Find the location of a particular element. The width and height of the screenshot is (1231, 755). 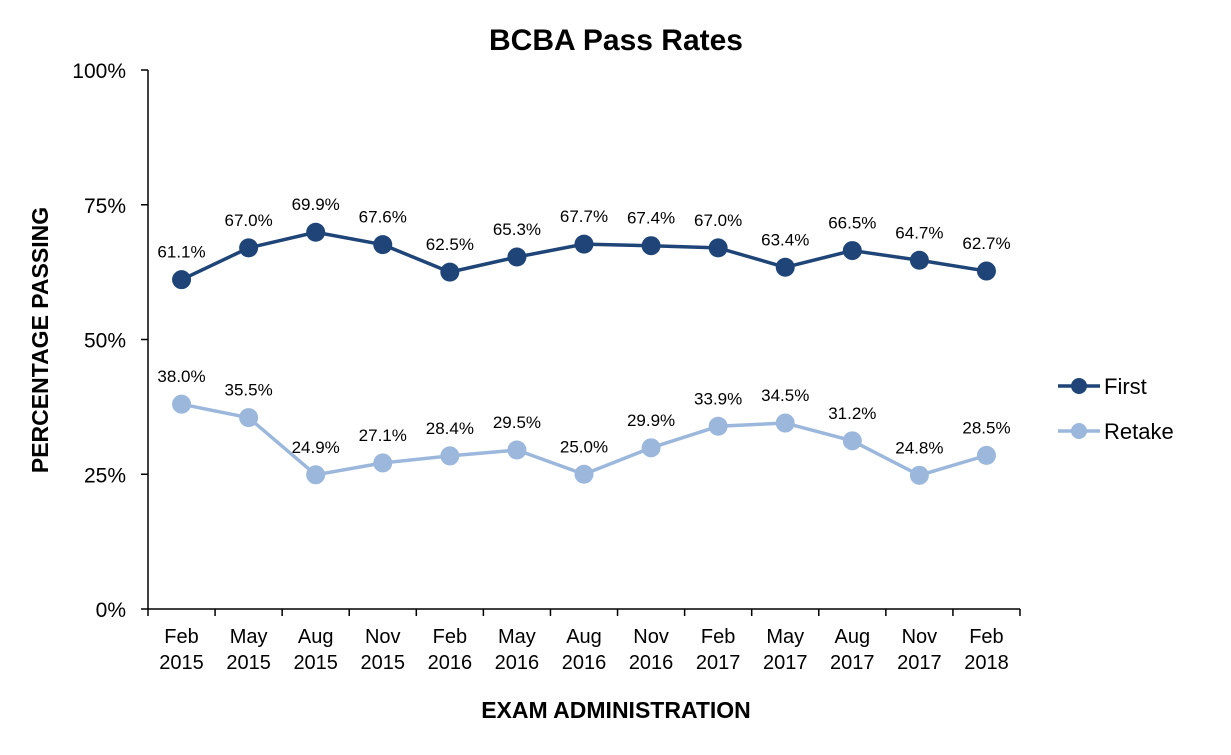

data-label-retake: 35.5% is located at coordinates (249, 390).